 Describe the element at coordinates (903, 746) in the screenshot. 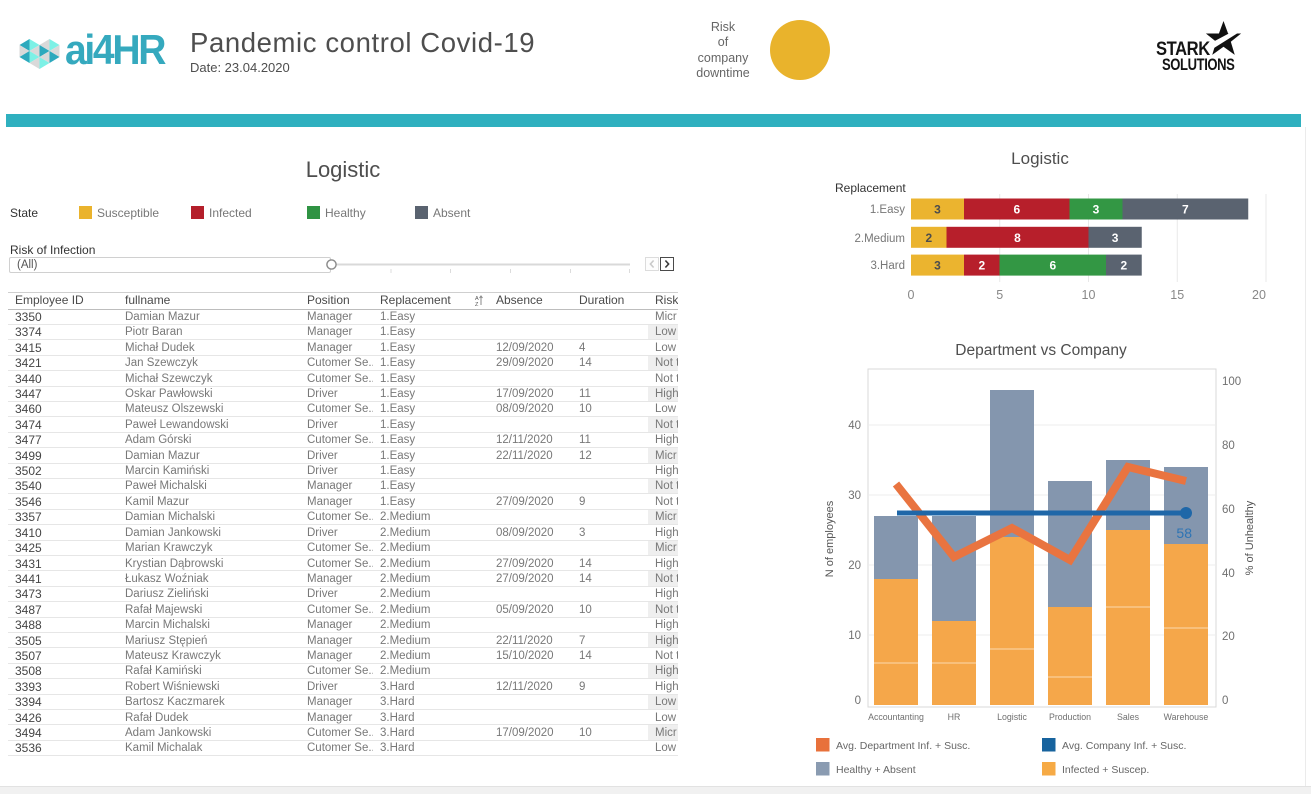

I see `svg-text: Avg. Department Inf. + Susc.` at that location.